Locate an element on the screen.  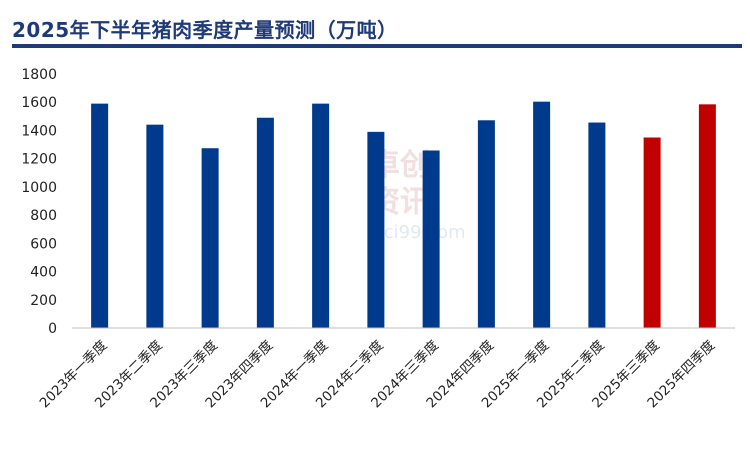
y-tick-label: 600 is located at coordinates (43, 244).